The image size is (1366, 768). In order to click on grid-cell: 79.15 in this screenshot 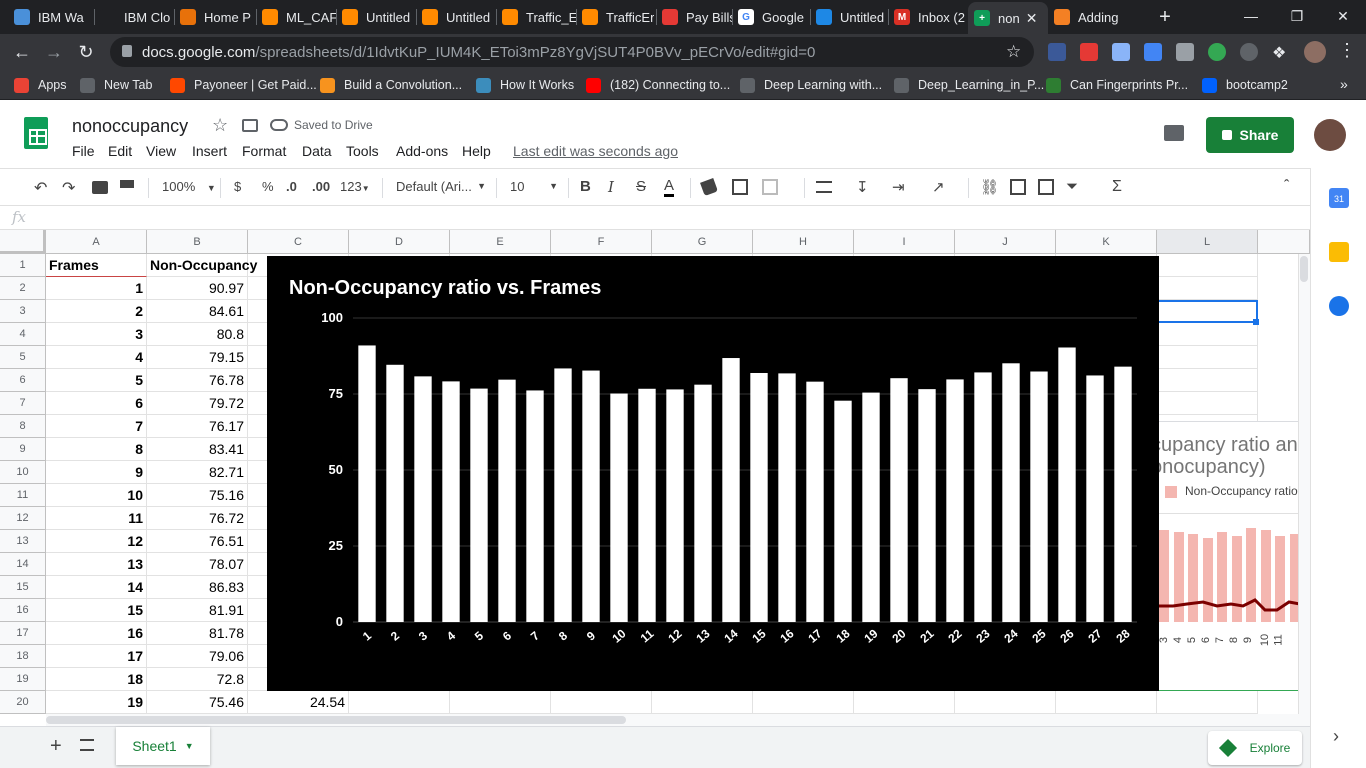, I will do `click(197, 357)`.